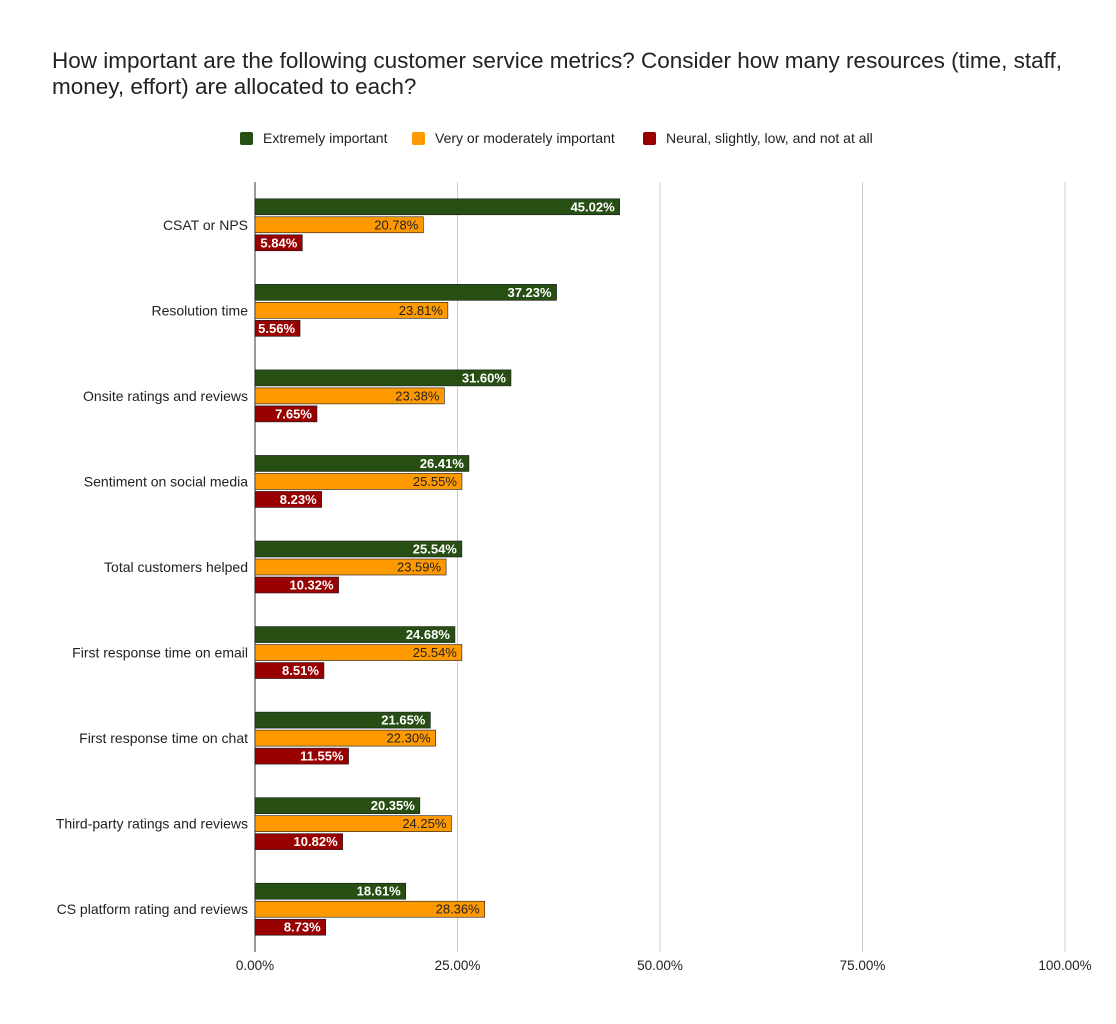  What do you see at coordinates (379, 891) in the screenshot?
I see `data-label-cs-platform-rating-and-reviews-extremely-important: 18.61%` at bounding box center [379, 891].